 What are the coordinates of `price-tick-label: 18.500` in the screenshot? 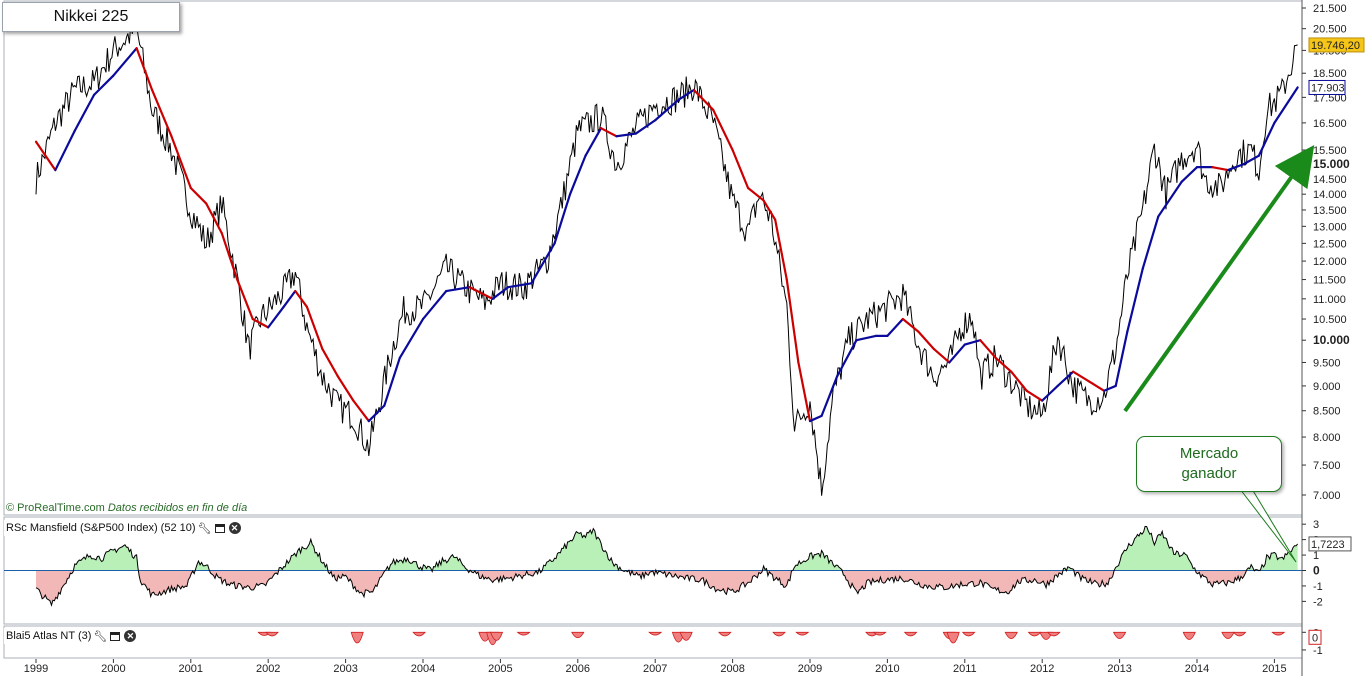 It's located at (1330, 74).